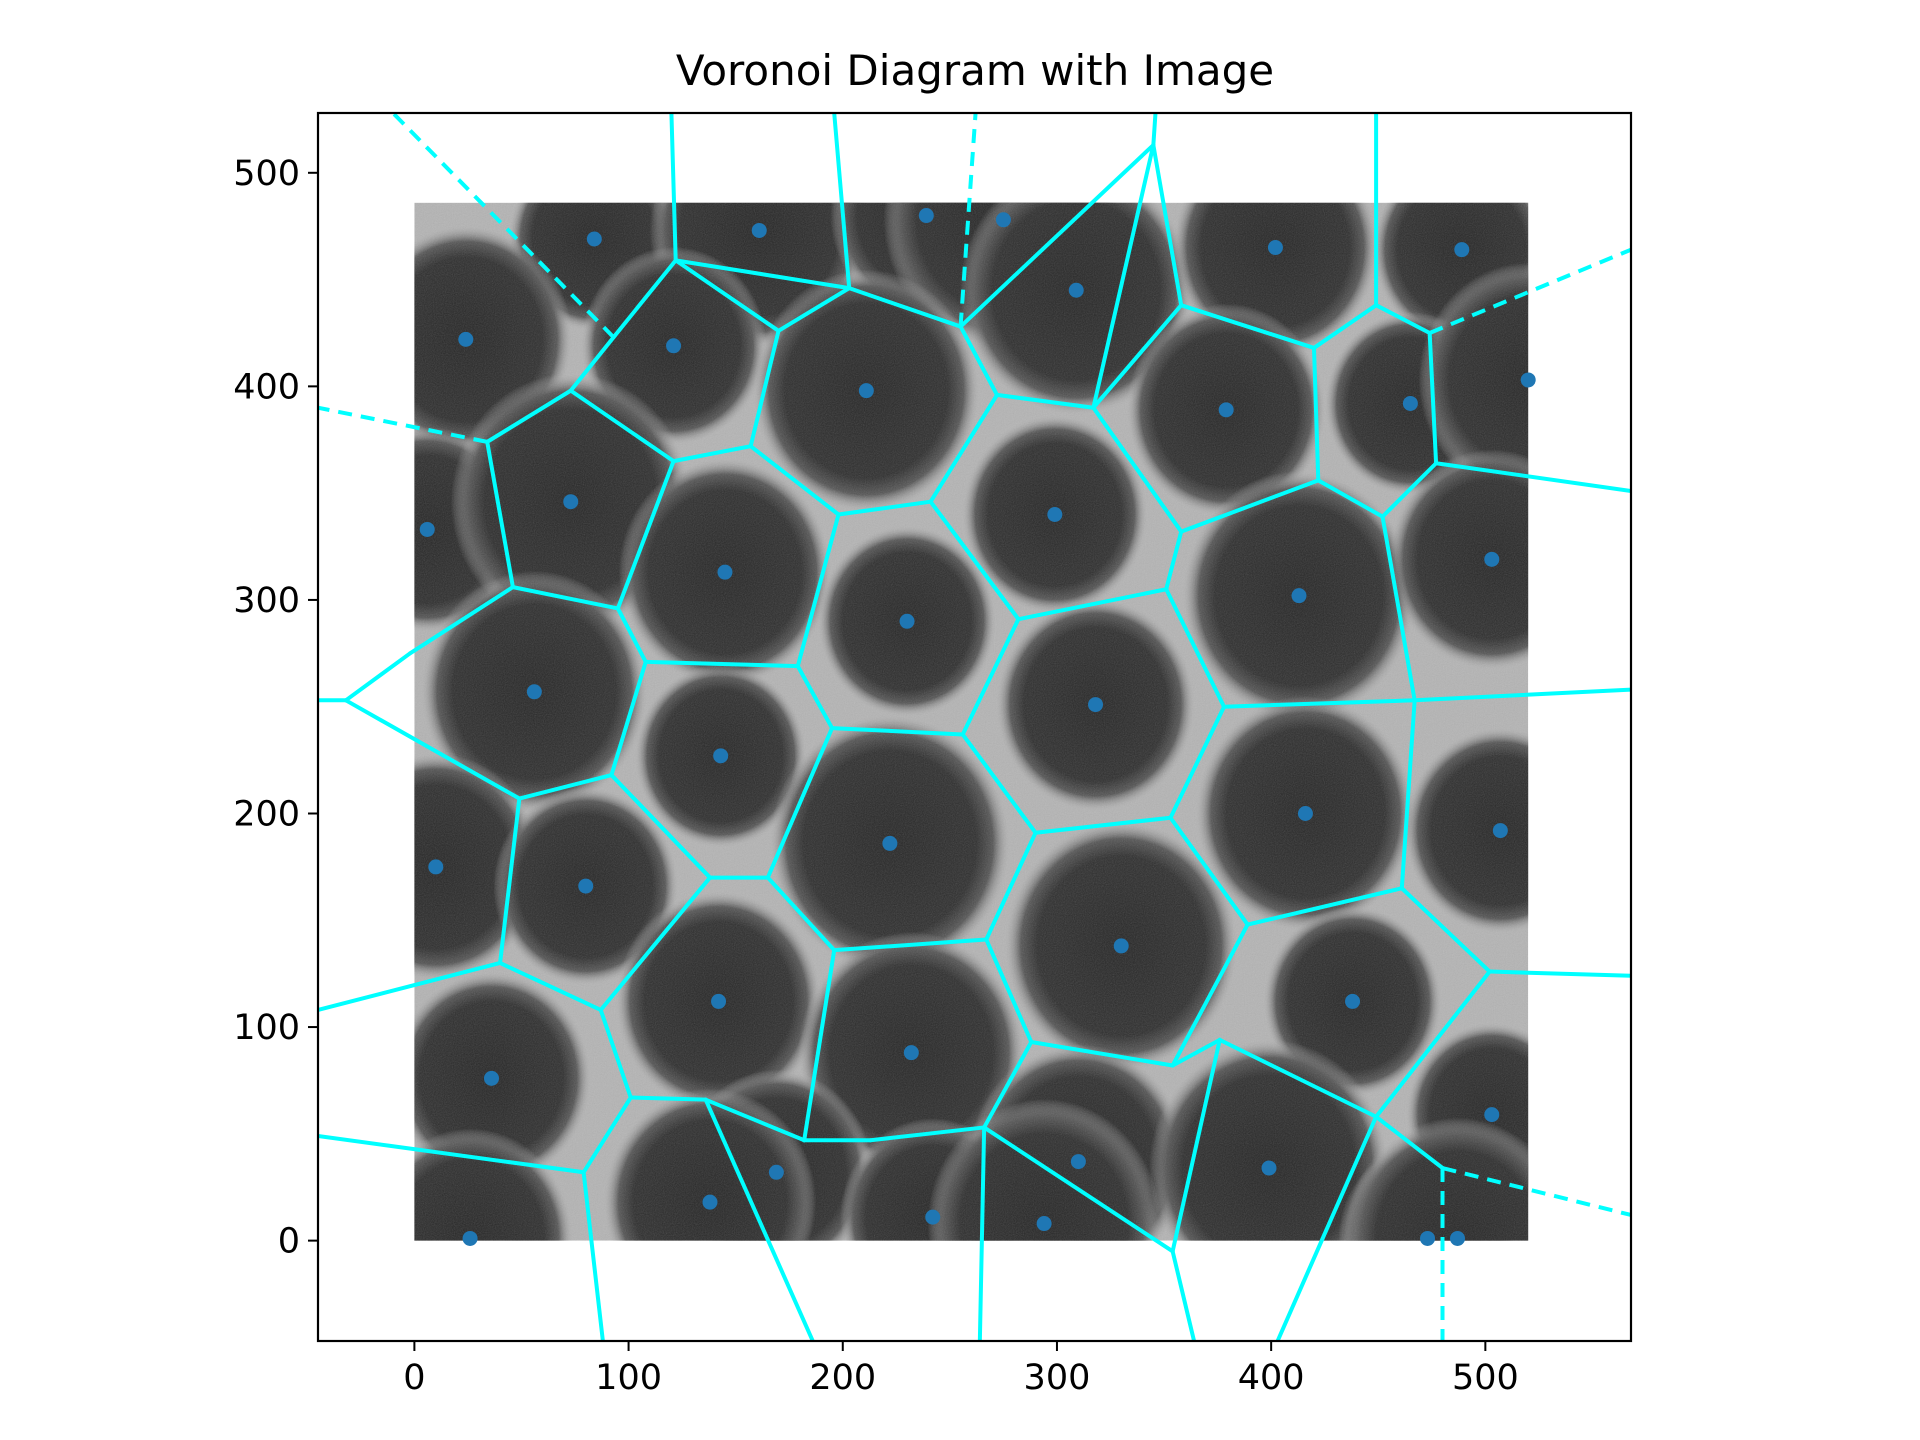 The width and height of the screenshot is (1920, 1440). What do you see at coordinates (266, 814) in the screenshot?
I see `y-tick-label: 200` at bounding box center [266, 814].